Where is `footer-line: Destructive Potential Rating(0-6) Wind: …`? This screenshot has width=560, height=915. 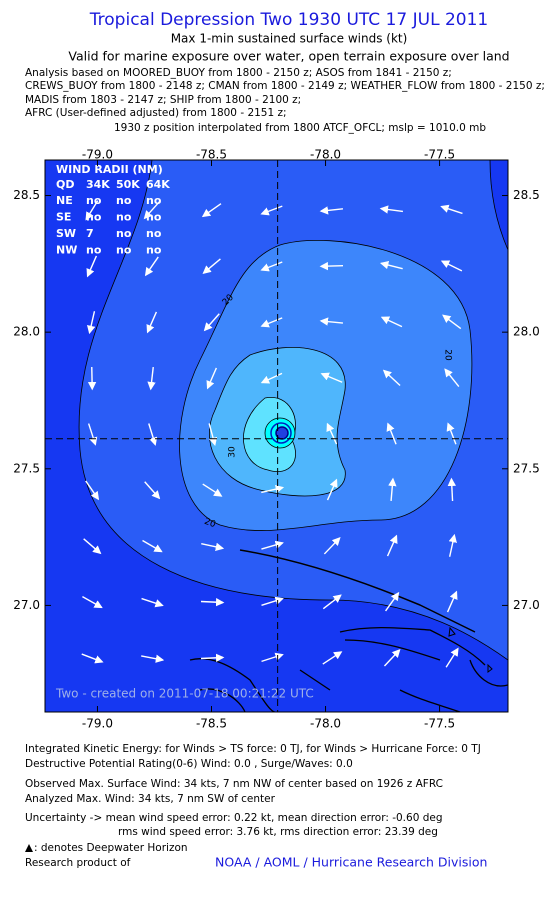 footer-line: Destructive Potential Rating(0-6) Wind: … is located at coordinates (189, 764).